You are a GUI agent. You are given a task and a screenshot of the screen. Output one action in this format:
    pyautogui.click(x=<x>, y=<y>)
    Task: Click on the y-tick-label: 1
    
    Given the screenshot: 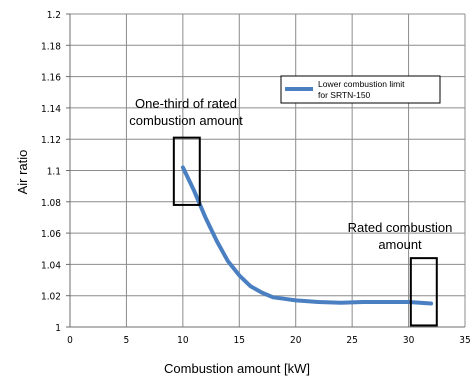 What is the action you would take?
    pyautogui.click(x=58, y=328)
    